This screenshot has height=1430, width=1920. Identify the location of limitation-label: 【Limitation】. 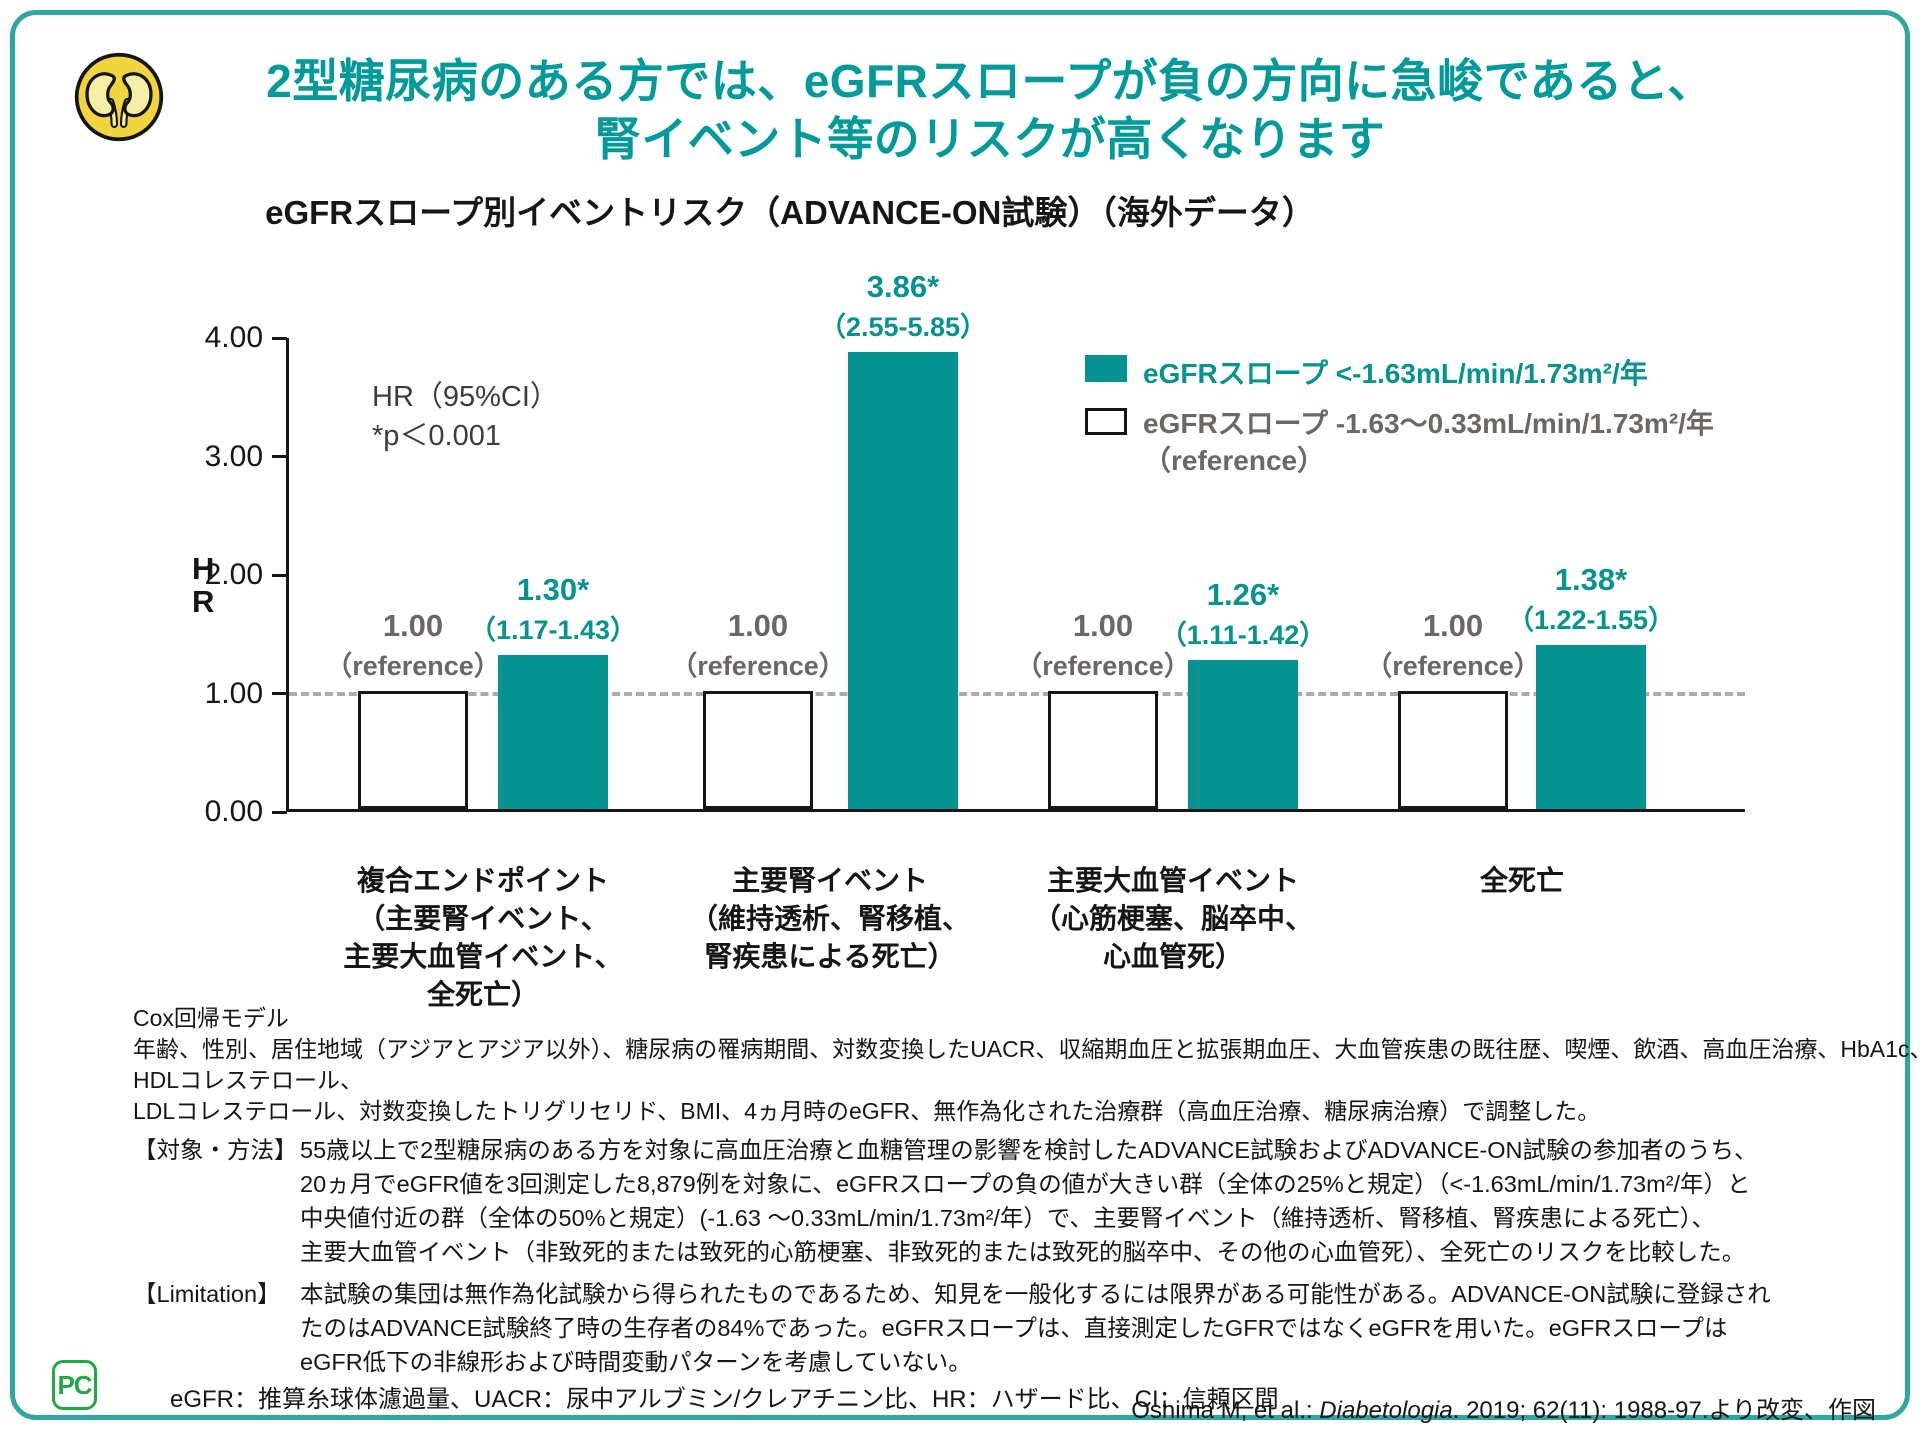
(207, 1294).